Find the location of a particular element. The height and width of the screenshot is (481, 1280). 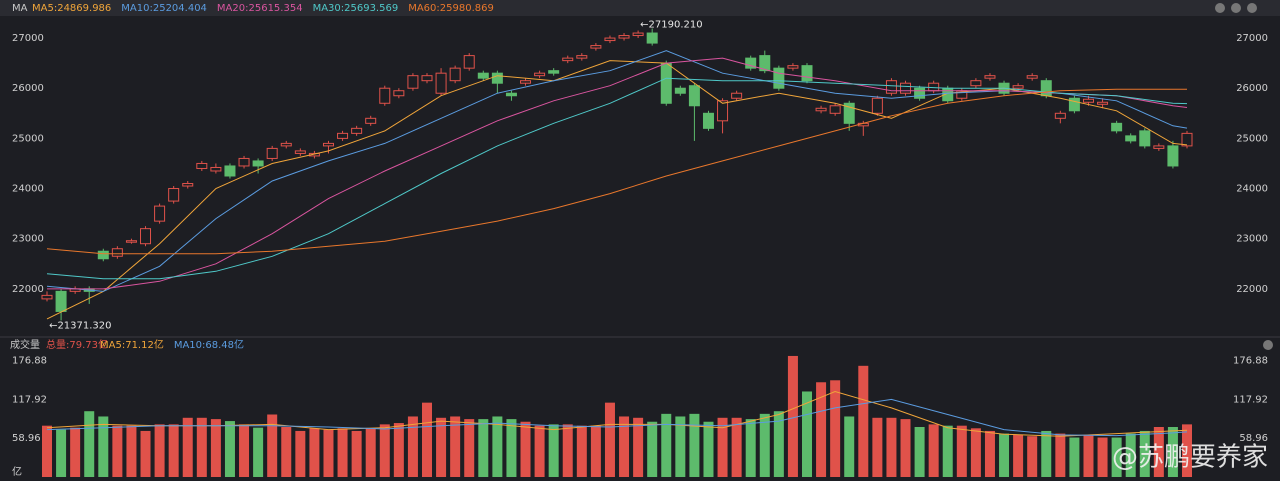

annotation: ←21371.320 is located at coordinates (80, 325).